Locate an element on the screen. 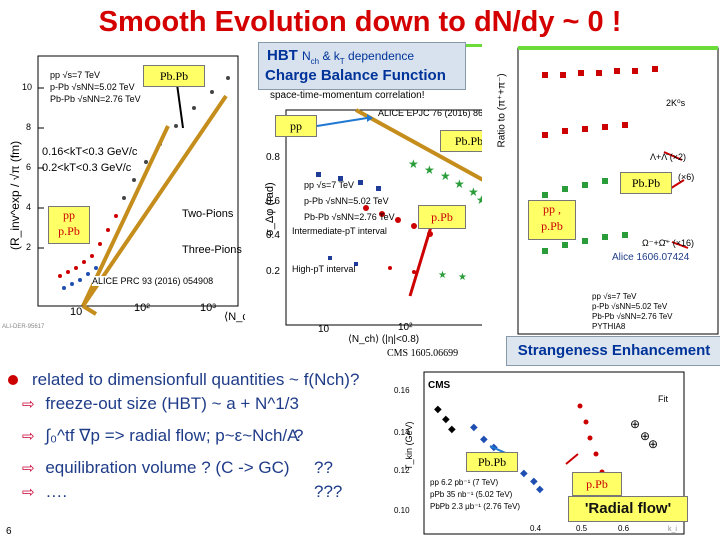  strange-legend-2: p-Pb √sNN=5.02 TeV is located at coordinates (630, 306).